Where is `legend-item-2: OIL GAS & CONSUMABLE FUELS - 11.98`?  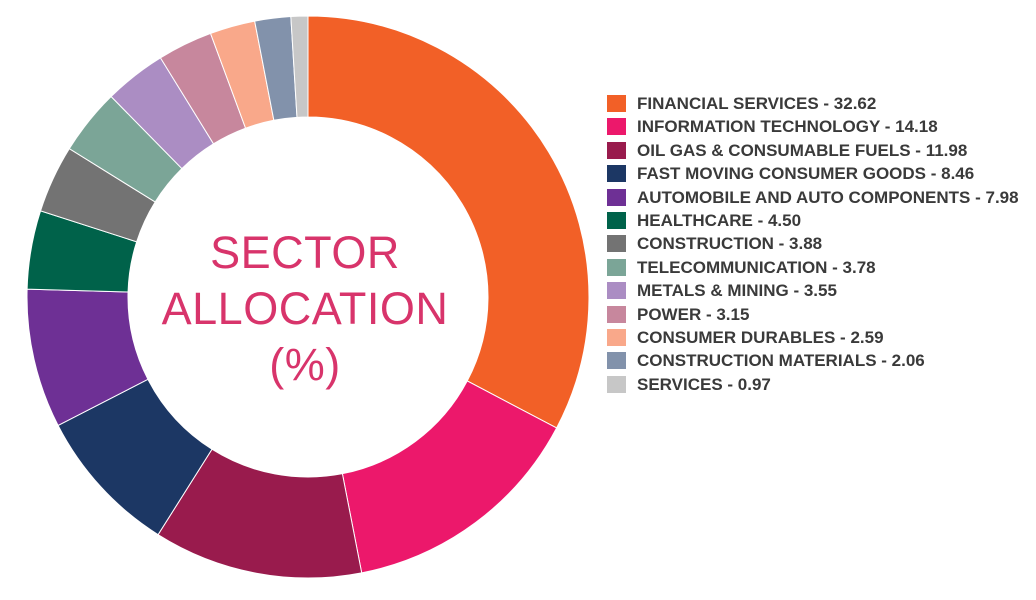
legend-item-2: OIL GAS & CONSUMABLE FUELS - 11.98 is located at coordinates (819, 150).